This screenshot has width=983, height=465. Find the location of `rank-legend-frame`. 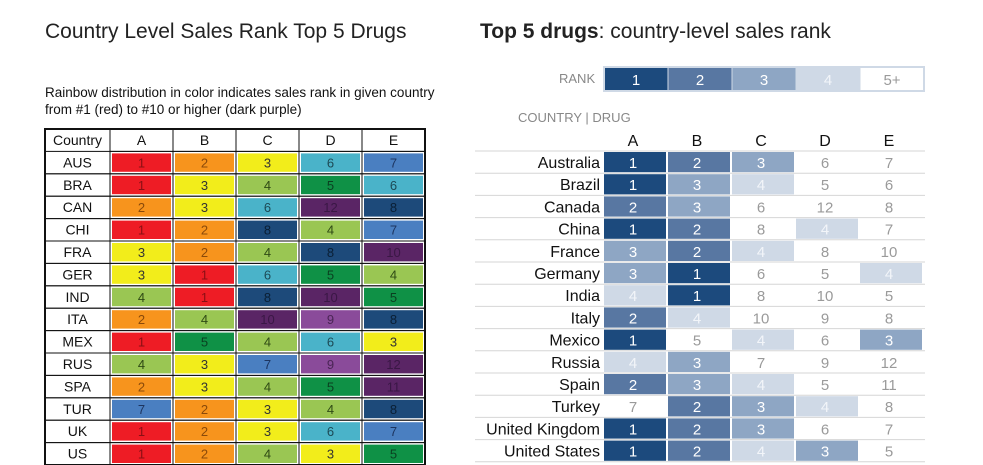

rank-legend-frame is located at coordinates (764, 79).